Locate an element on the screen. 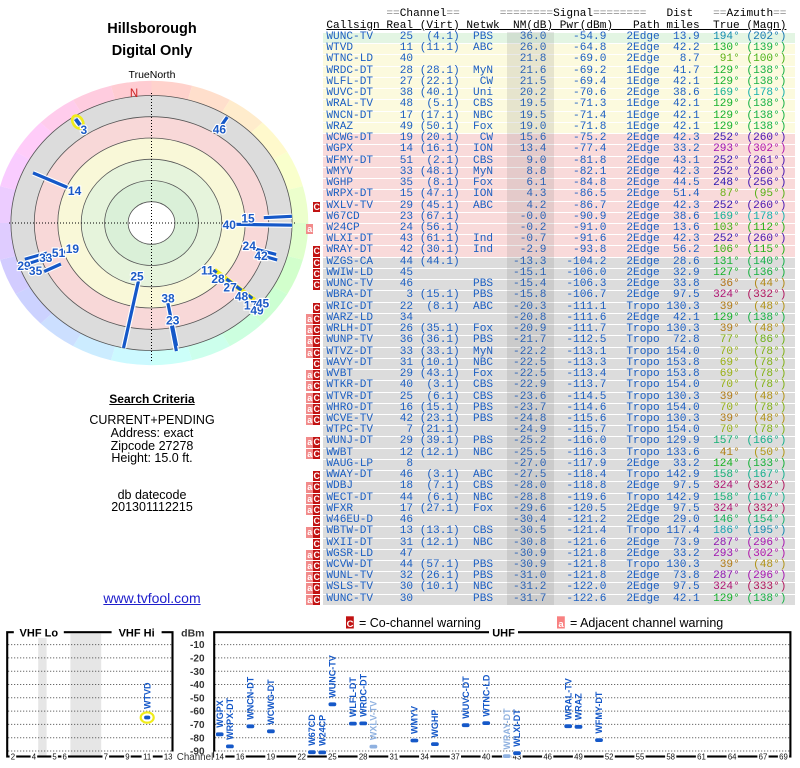 This screenshot has height=768, width=800. svg-text: = Co-channel warning is located at coordinates (420, 623).